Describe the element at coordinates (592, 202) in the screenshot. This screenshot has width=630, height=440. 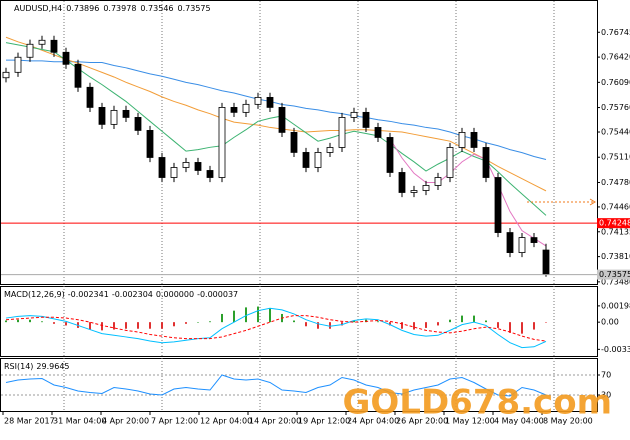
I see `arrow-head` at that location.